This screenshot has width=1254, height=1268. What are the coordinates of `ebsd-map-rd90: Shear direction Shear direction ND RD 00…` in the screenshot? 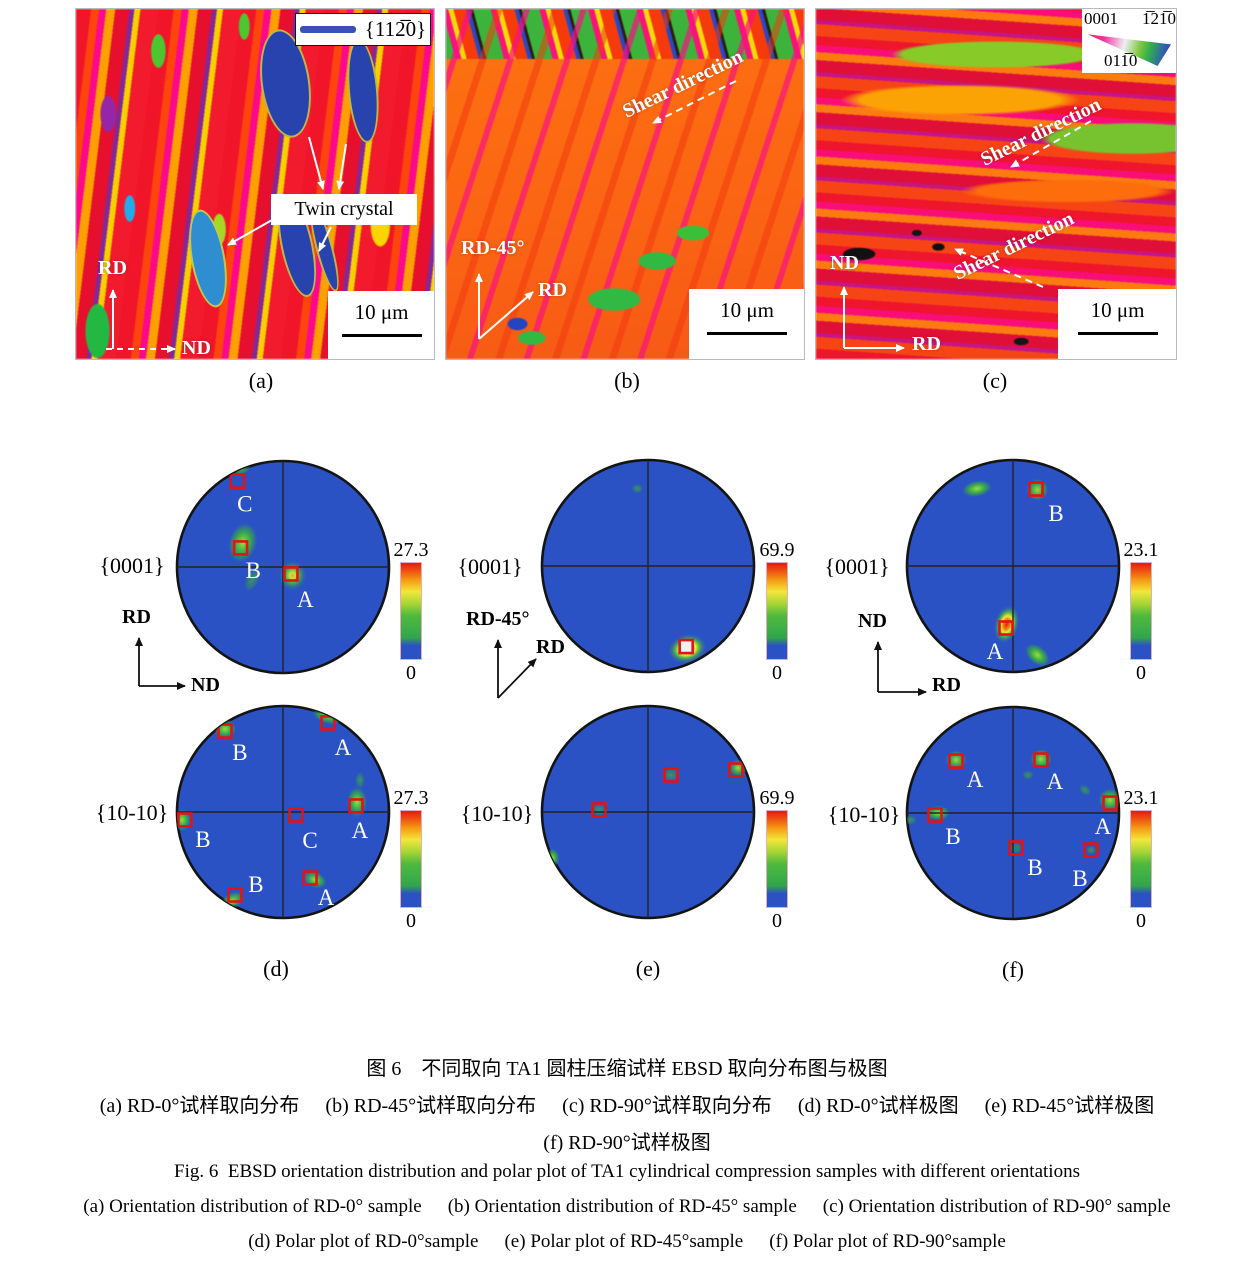 It's located at (996, 184).